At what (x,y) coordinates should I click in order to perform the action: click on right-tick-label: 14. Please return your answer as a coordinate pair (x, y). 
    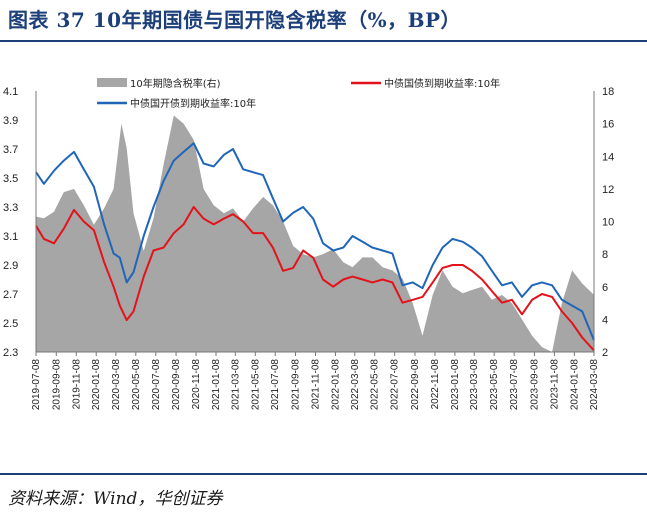
    Looking at the image, I should click on (608, 157).